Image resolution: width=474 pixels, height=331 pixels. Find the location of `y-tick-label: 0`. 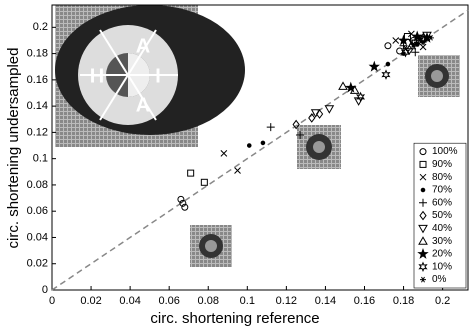

y-tick-label: 0 is located at coordinates (45, 290).